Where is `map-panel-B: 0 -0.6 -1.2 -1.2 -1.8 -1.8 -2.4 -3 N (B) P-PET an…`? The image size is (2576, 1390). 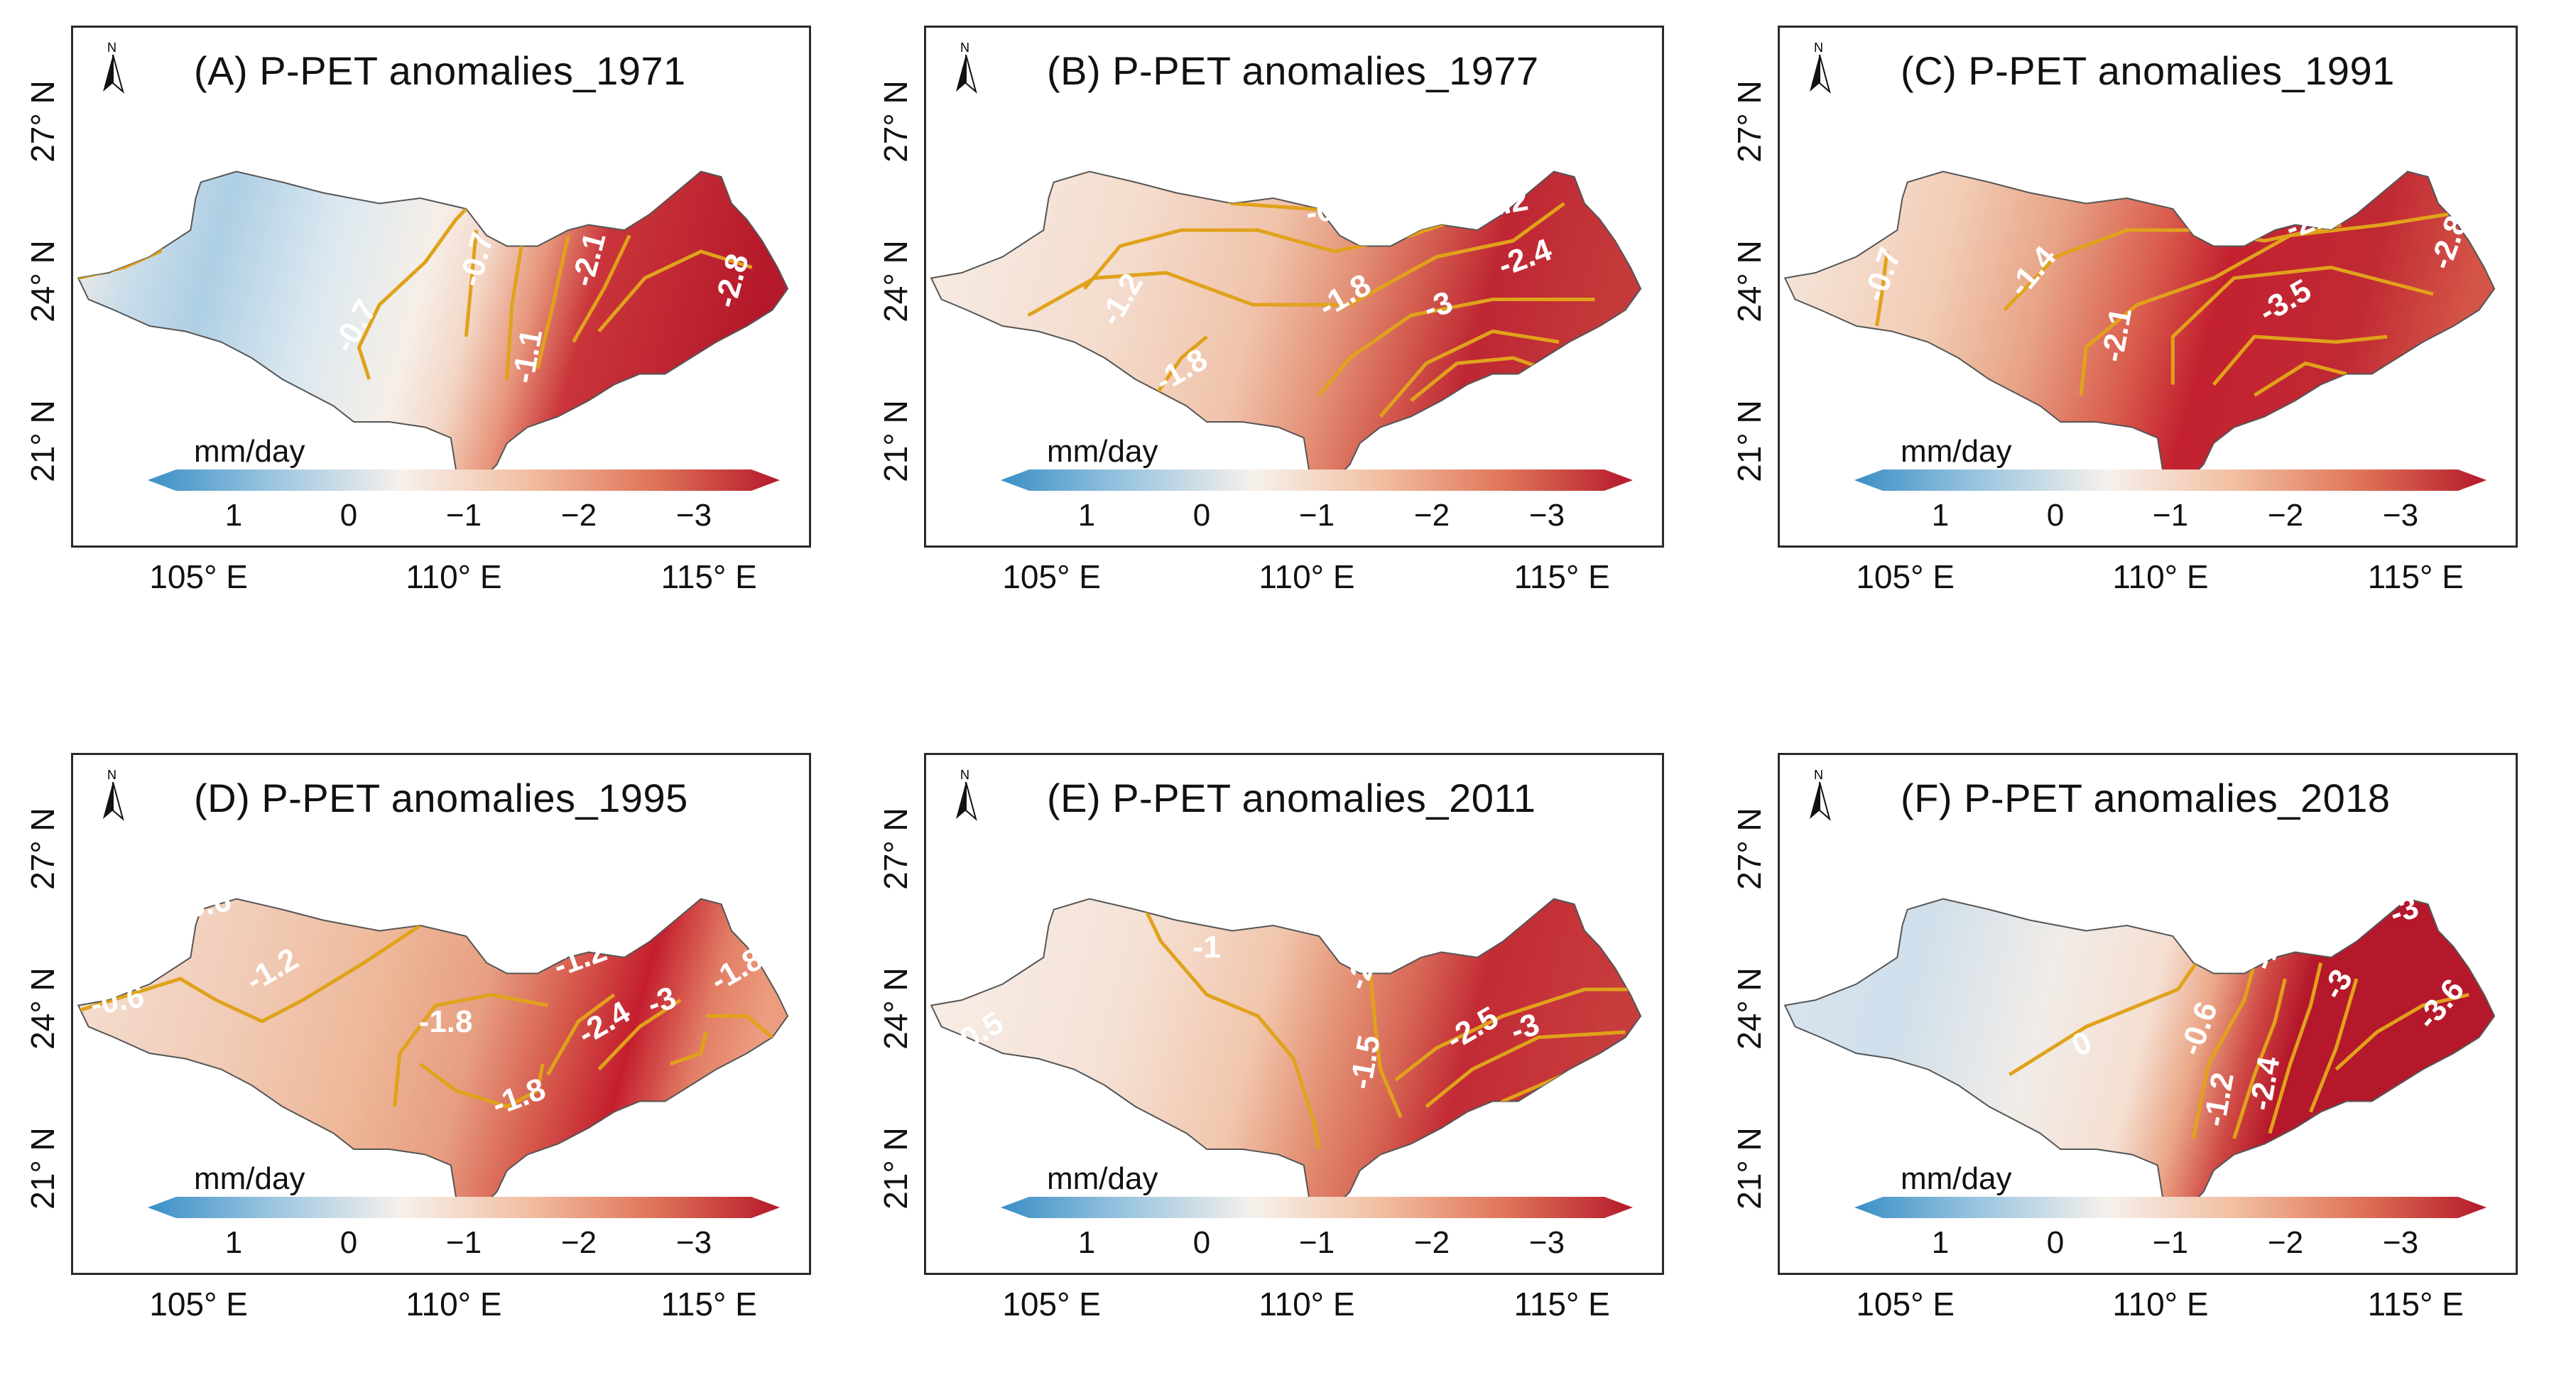 map-panel-B: 0 -0.6 -1.2 -1.2 -1.8 -1.8 -2.4 -3 N (B) P-PET an… is located at coordinates (1294, 287).